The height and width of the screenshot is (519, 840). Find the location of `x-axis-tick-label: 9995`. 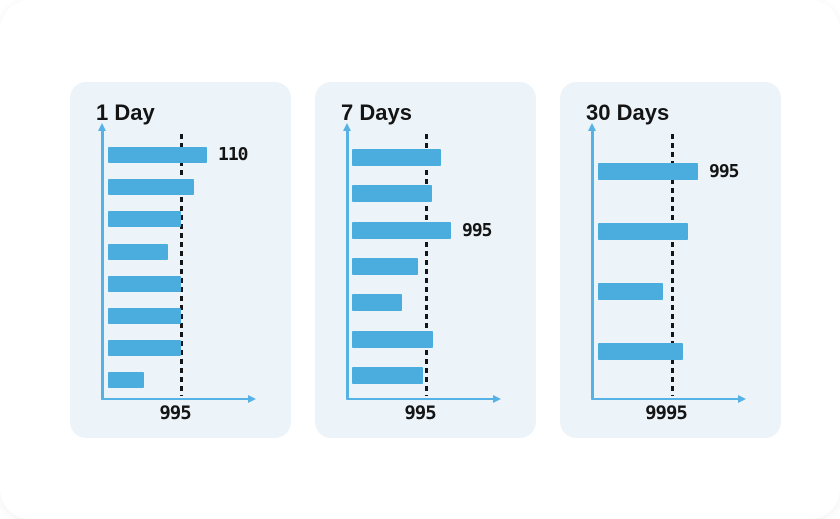

x-axis-tick-label: 9995 is located at coordinates (666, 413).